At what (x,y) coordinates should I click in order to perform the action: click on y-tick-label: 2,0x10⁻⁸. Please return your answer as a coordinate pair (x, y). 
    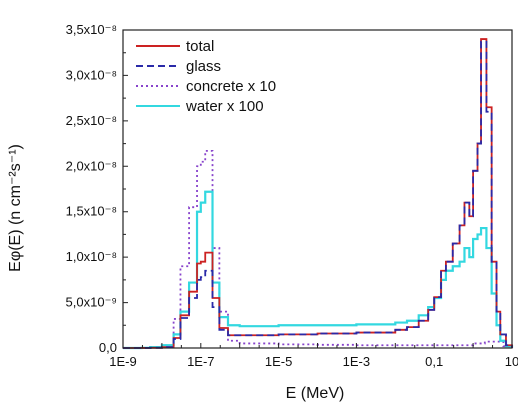
    Looking at the image, I should click on (91, 165).